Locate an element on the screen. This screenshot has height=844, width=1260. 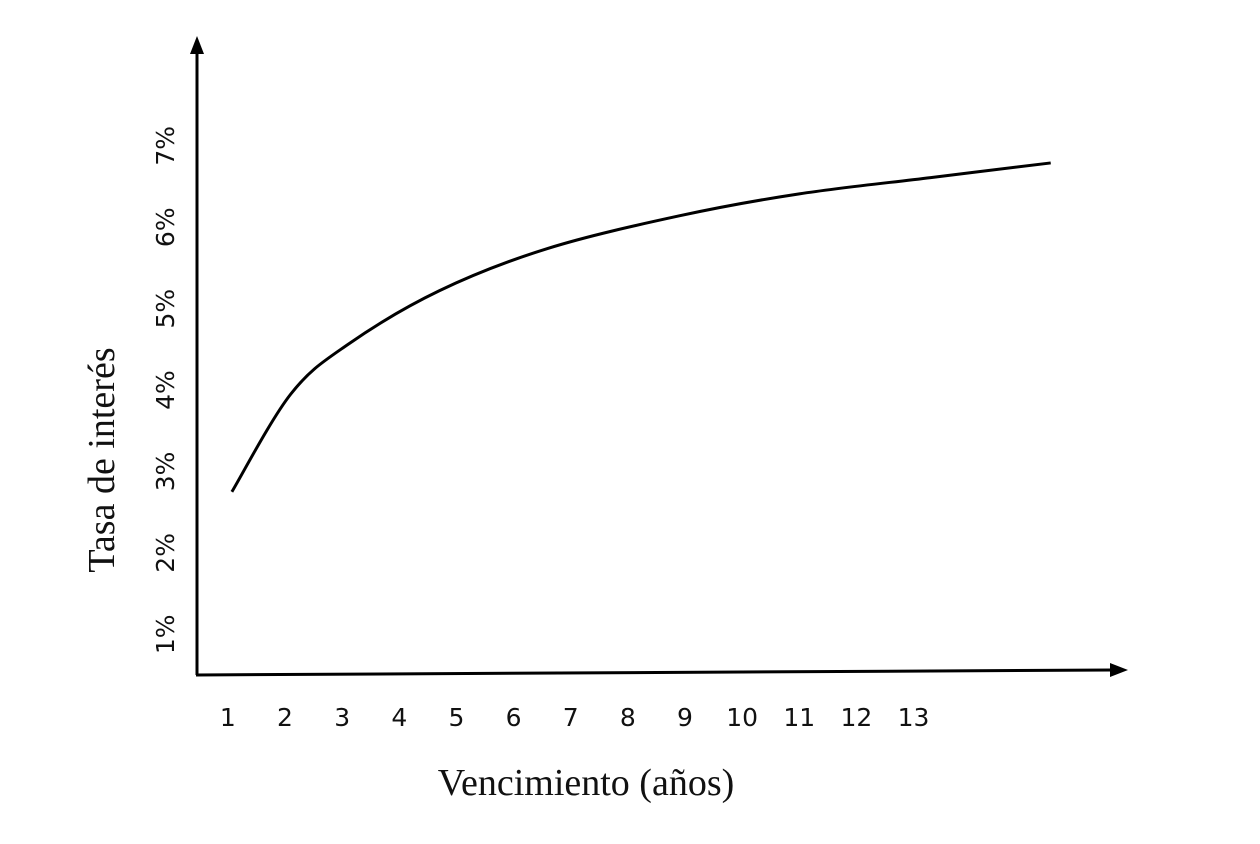
x-axis-title: Vencimiento (años) is located at coordinates (586, 783).